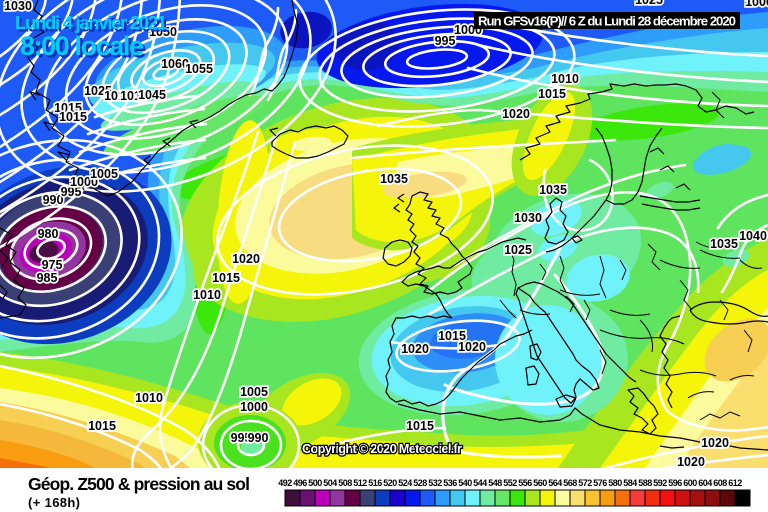 Image resolution: width=768 pixels, height=512 pixels. Describe the element at coordinates (465, 483) in the screenshot. I see `svg-text: 540` at that location.